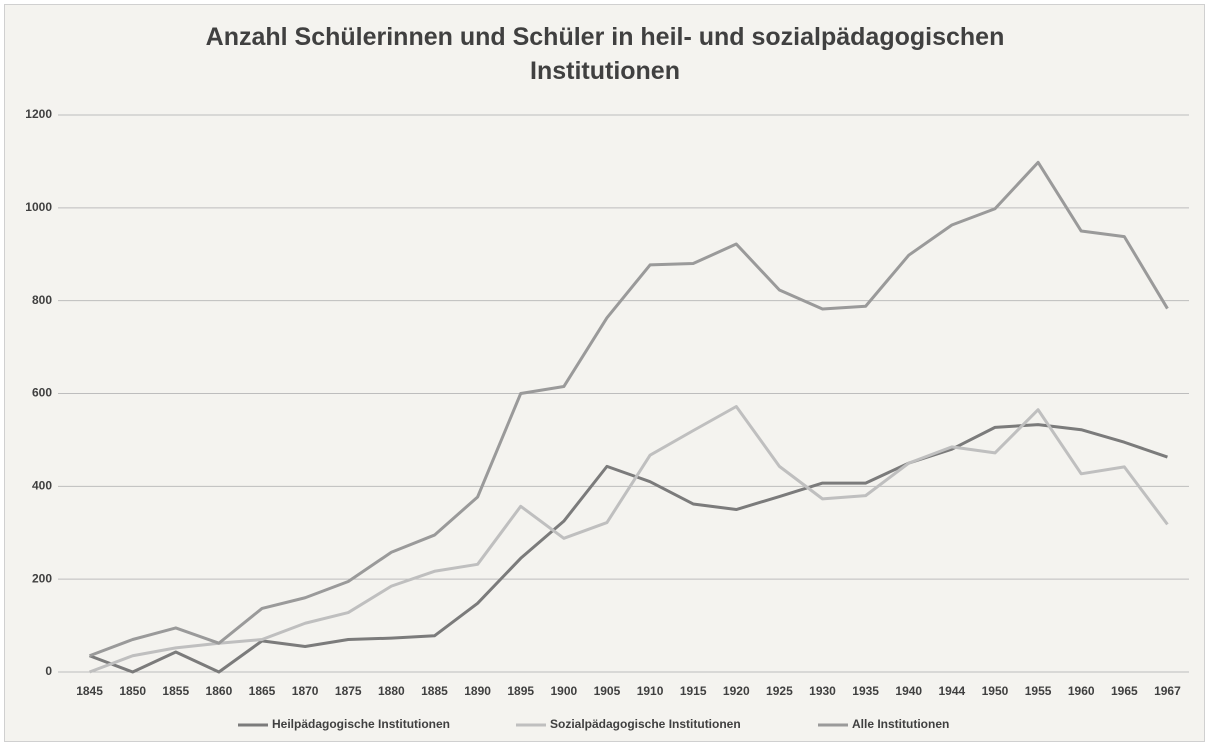  I want to click on x-tick-label: 1880, so click(391, 691).